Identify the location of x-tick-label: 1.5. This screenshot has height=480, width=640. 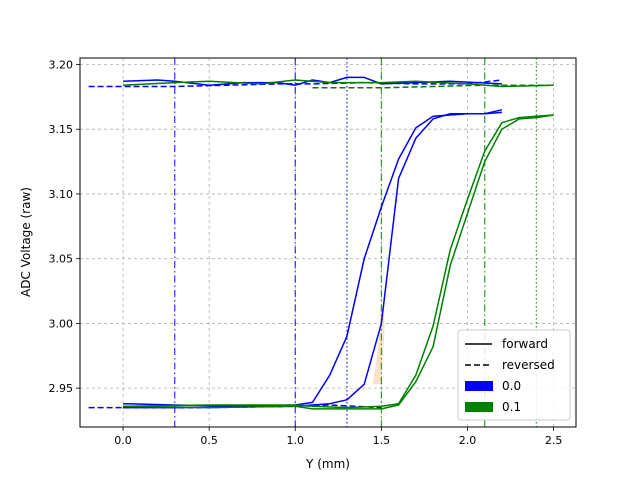
(382, 440).